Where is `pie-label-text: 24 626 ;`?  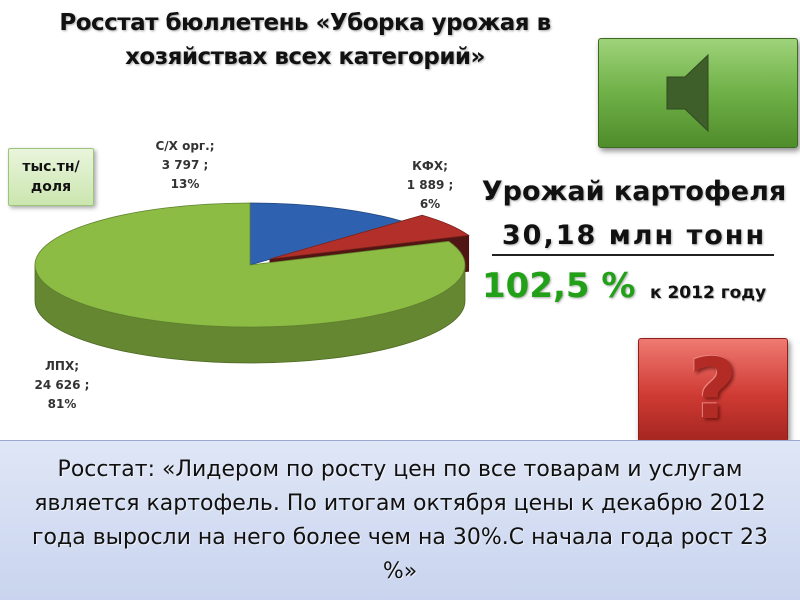 pie-label-text: 24 626 ; is located at coordinates (62, 385).